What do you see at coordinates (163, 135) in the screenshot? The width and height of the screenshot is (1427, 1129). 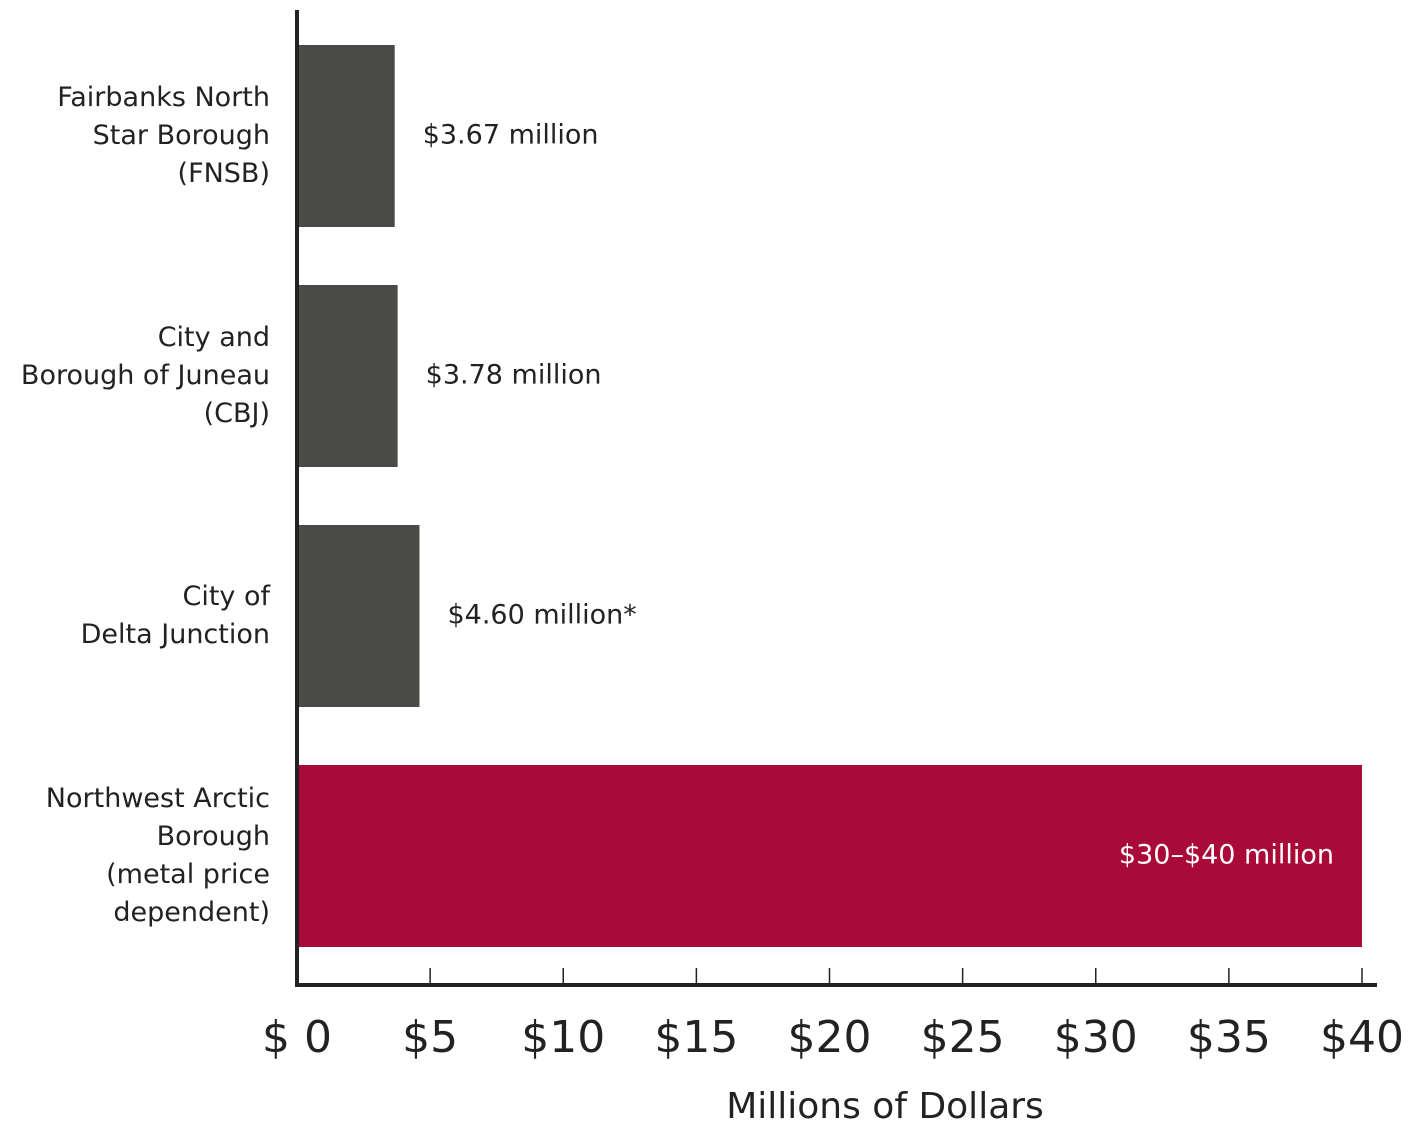 I see `category-label: Fairbanks North Star Borough (FNSB)` at bounding box center [163, 135].